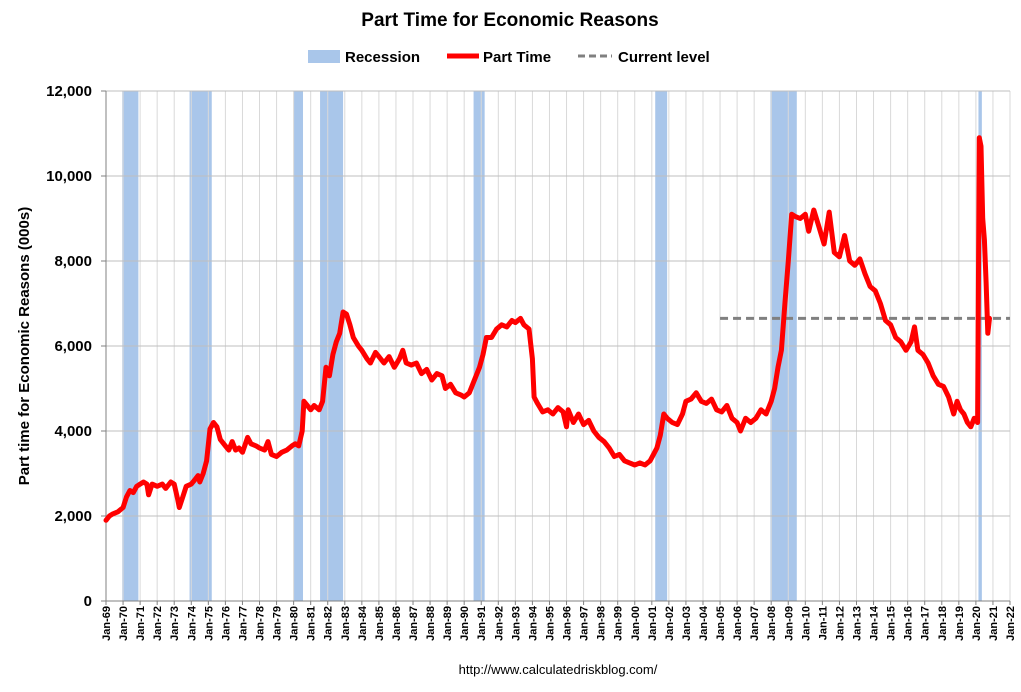 Image resolution: width=1021 pixels, height=692 pixels. Describe the element at coordinates (558, 669) in the screenshot. I see `source-url: http://www.calculatedriskblog.com/` at that location.